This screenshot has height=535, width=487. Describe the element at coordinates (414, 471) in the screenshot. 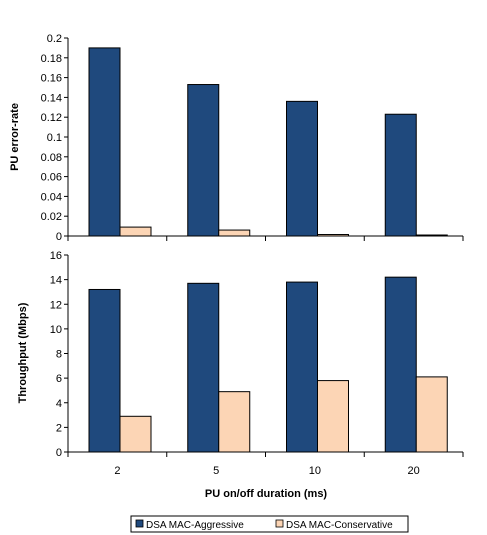

I see `x-tick-label: 20` at that location.